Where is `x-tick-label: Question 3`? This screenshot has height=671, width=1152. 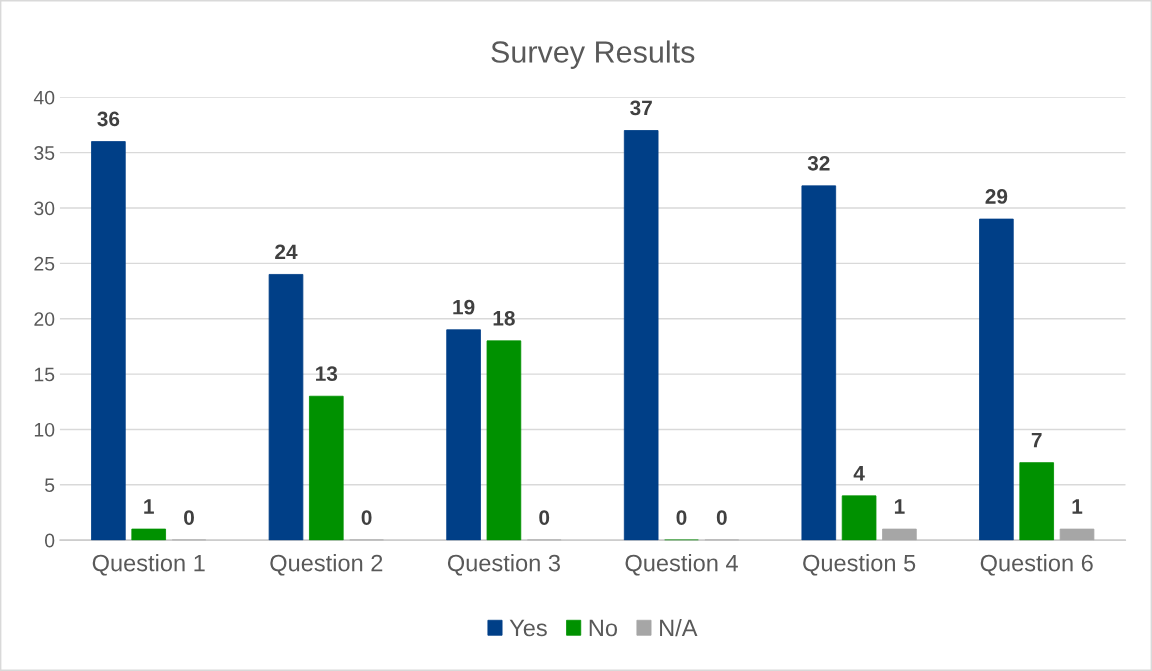
x-tick-label: Question 3 is located at coordinates (503, 565).